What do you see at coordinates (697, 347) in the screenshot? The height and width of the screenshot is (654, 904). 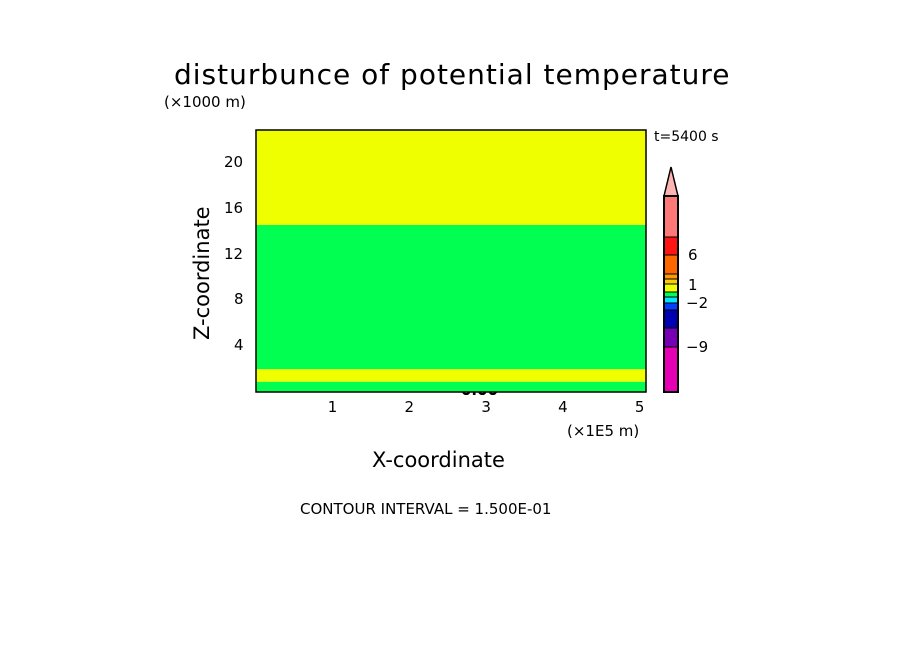 I see `colorbar-label: −9` at bounding box center [697, 347].